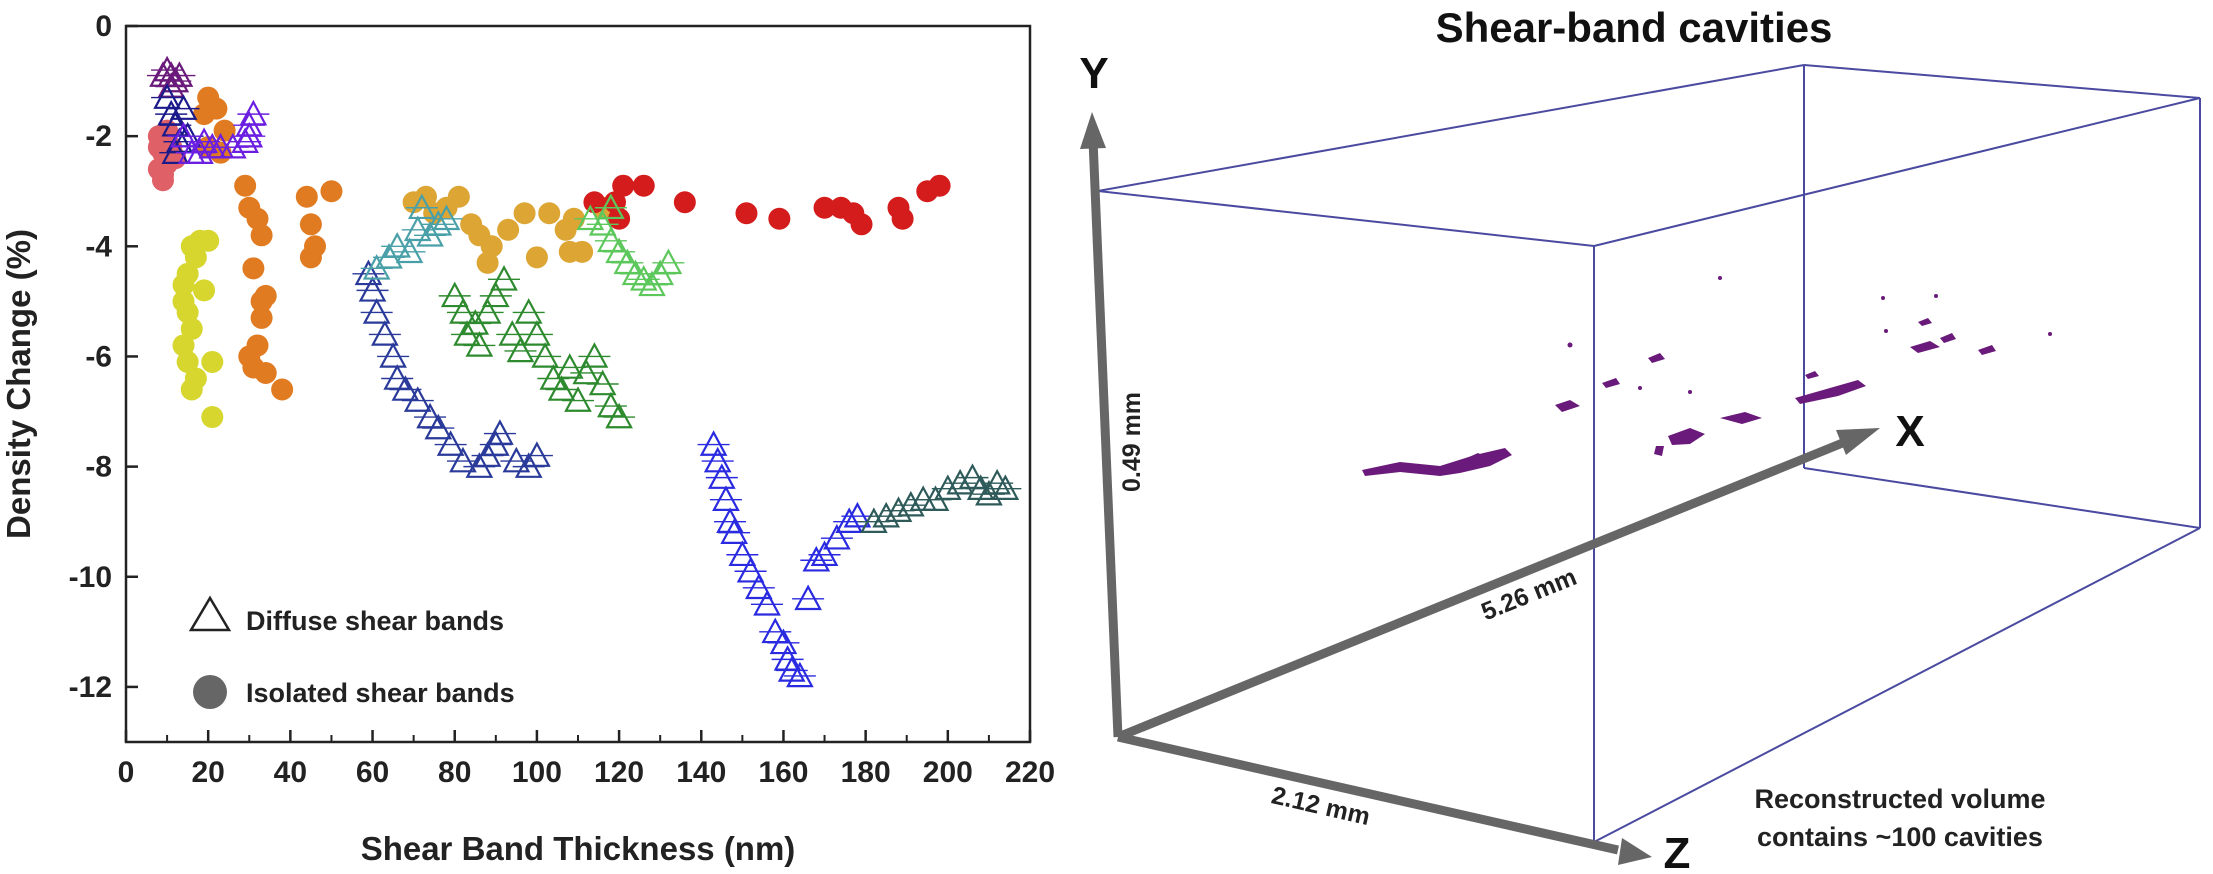 This screenshot has height=874, width=2213. Describe the element at coordinates (578, 848) in the screenshot. I see `x-axis-title: Shear Band Thickness (nm)` at that location.